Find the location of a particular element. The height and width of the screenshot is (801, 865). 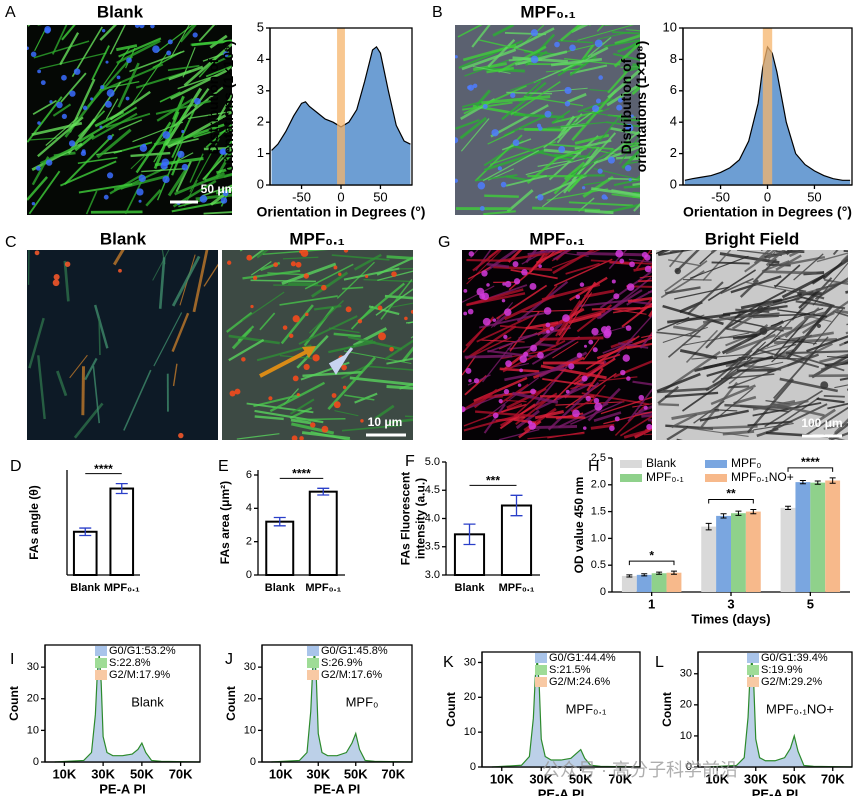

y-axis-label: Distribution of is located at coordinates (213, 106).